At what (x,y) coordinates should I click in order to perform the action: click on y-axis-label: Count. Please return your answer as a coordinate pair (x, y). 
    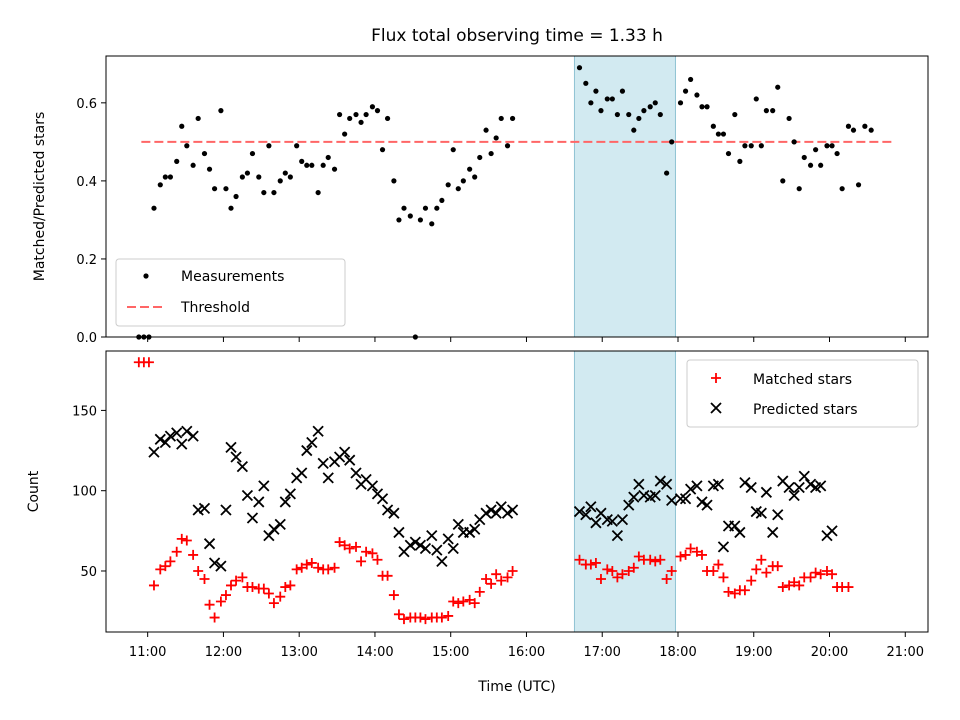
    Looking at the image, I should click on (34, 491).